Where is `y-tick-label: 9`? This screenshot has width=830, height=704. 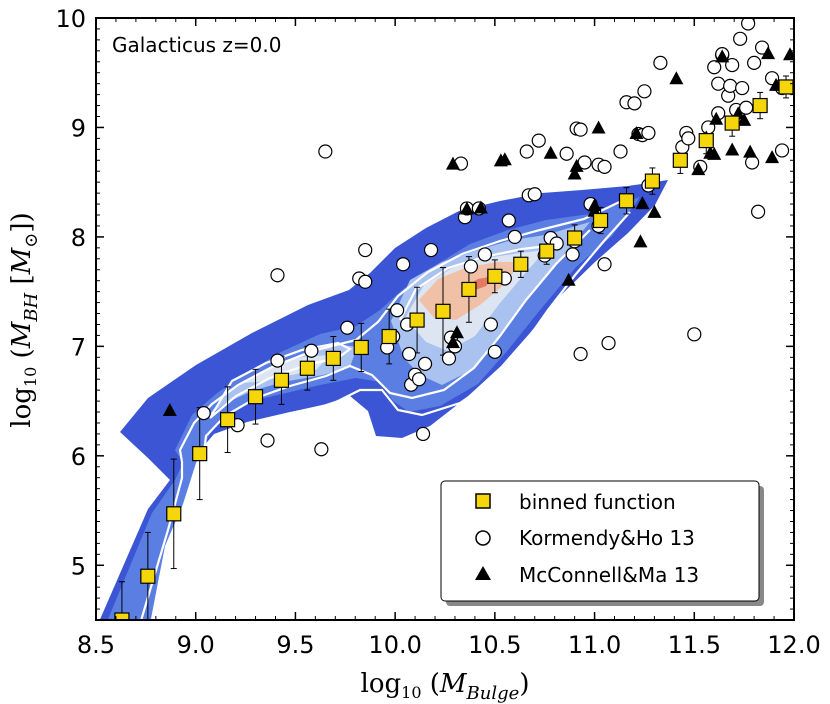 y-tick-label: 9 is located at coordinates (78, 128).